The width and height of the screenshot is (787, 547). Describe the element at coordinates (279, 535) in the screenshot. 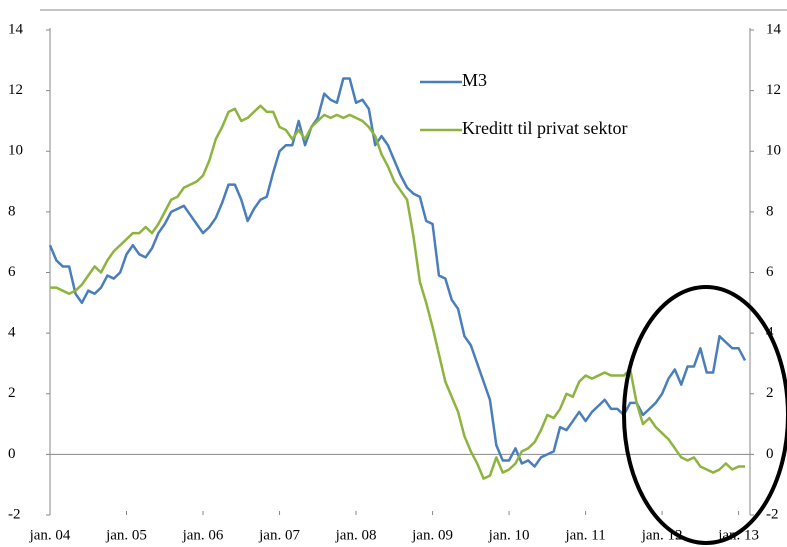

I see `x-tick-label: jan. 07` at that location.